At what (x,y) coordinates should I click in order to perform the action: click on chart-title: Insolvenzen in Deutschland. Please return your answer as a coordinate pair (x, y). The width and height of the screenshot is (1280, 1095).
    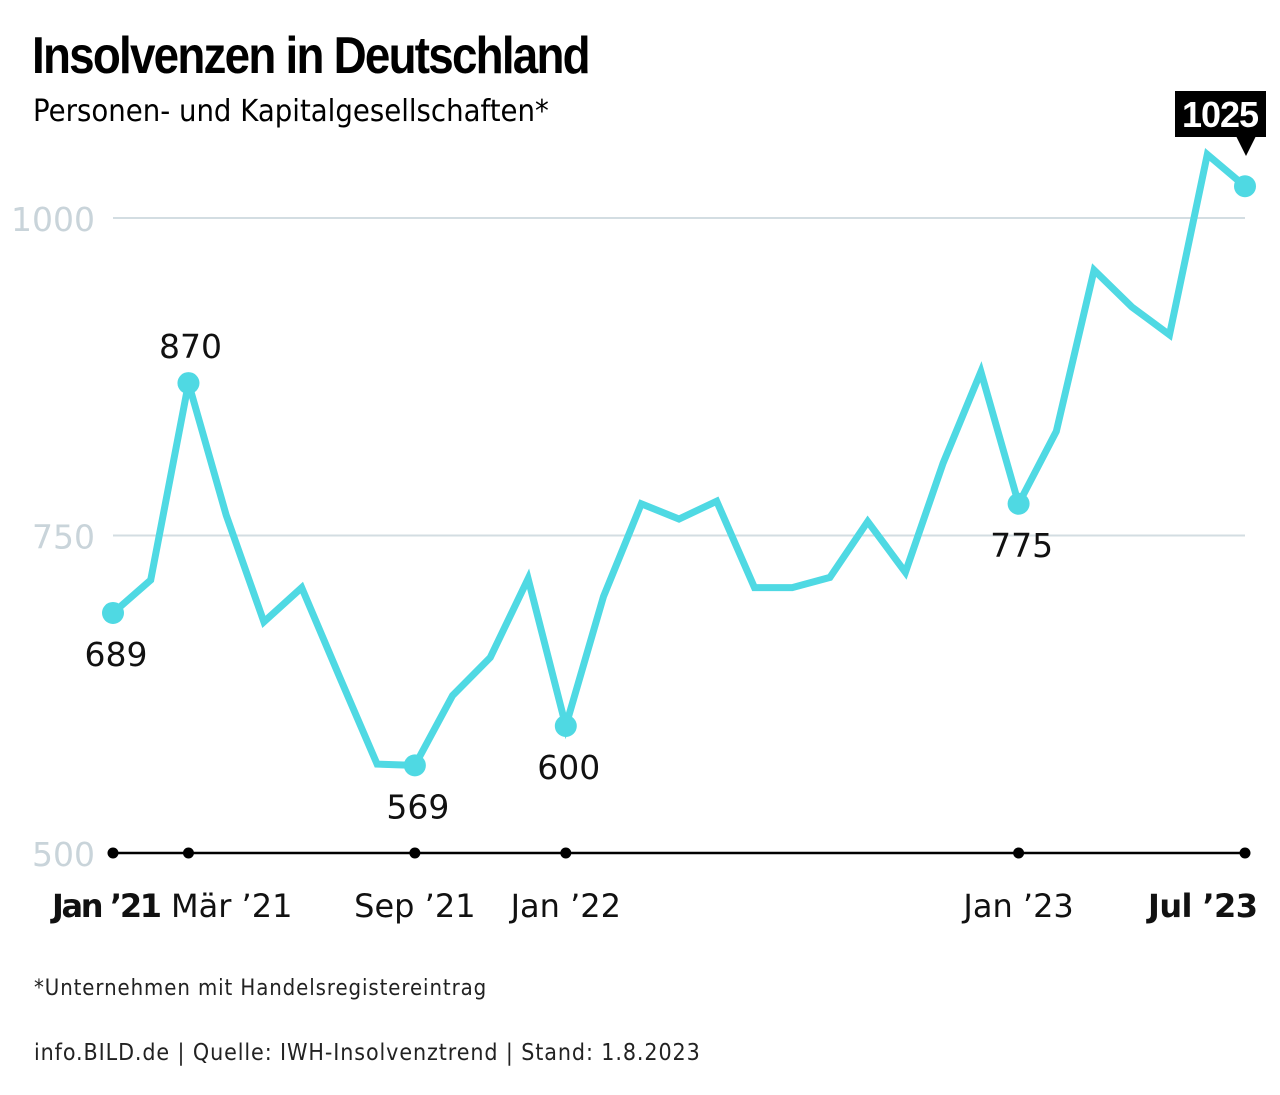
    Looking at the image, I should click on (311, 56).